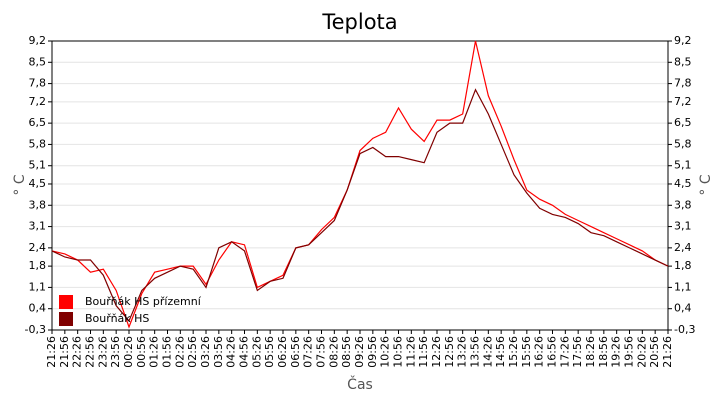  I want to click on y2-tick-label: 8,5, so click(683, 61).